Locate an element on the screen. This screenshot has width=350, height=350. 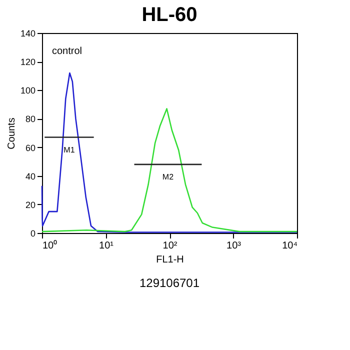
y-tick-label: 140 is located at coordinates (28, 33).